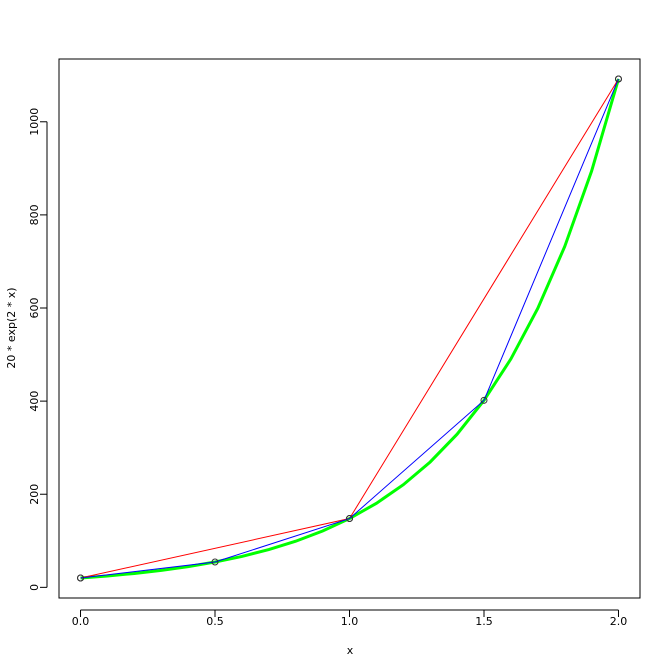  What do you see at coordinates (34, 587) in the screenshot?
I see `y-tick-label: 0` at bounding box center [34, 587].